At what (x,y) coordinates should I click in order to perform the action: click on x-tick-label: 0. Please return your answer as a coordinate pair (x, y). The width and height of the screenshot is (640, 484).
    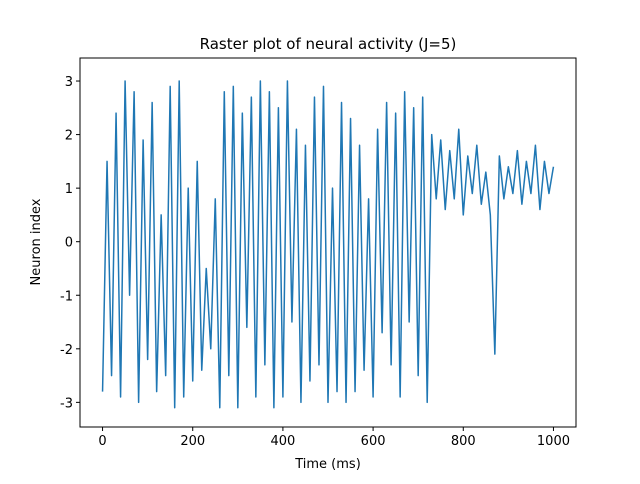
    Looking at the image, I should click on (102, 441).